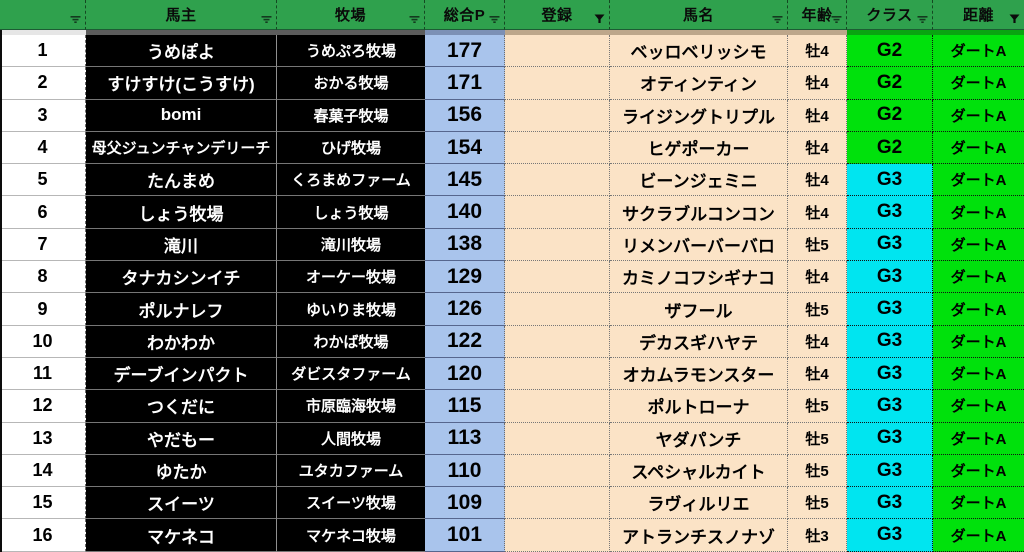  What do you see at coordinates (181, 341) in the screenshot?
I see `owner-cell: わかわか` at bounding box center [181, 341].